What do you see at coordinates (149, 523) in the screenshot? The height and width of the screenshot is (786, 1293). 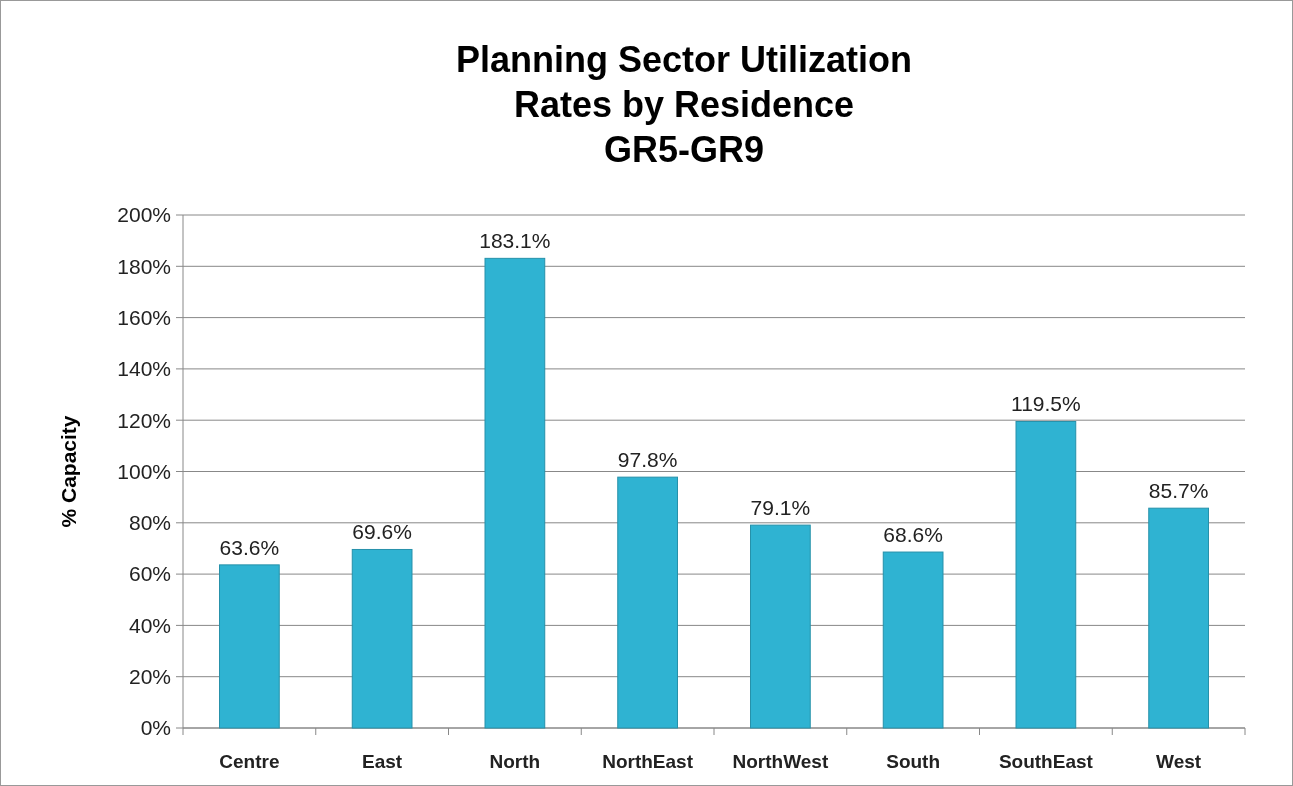 I see `y-tick-label: 80%` at bounding box center [149, 523].